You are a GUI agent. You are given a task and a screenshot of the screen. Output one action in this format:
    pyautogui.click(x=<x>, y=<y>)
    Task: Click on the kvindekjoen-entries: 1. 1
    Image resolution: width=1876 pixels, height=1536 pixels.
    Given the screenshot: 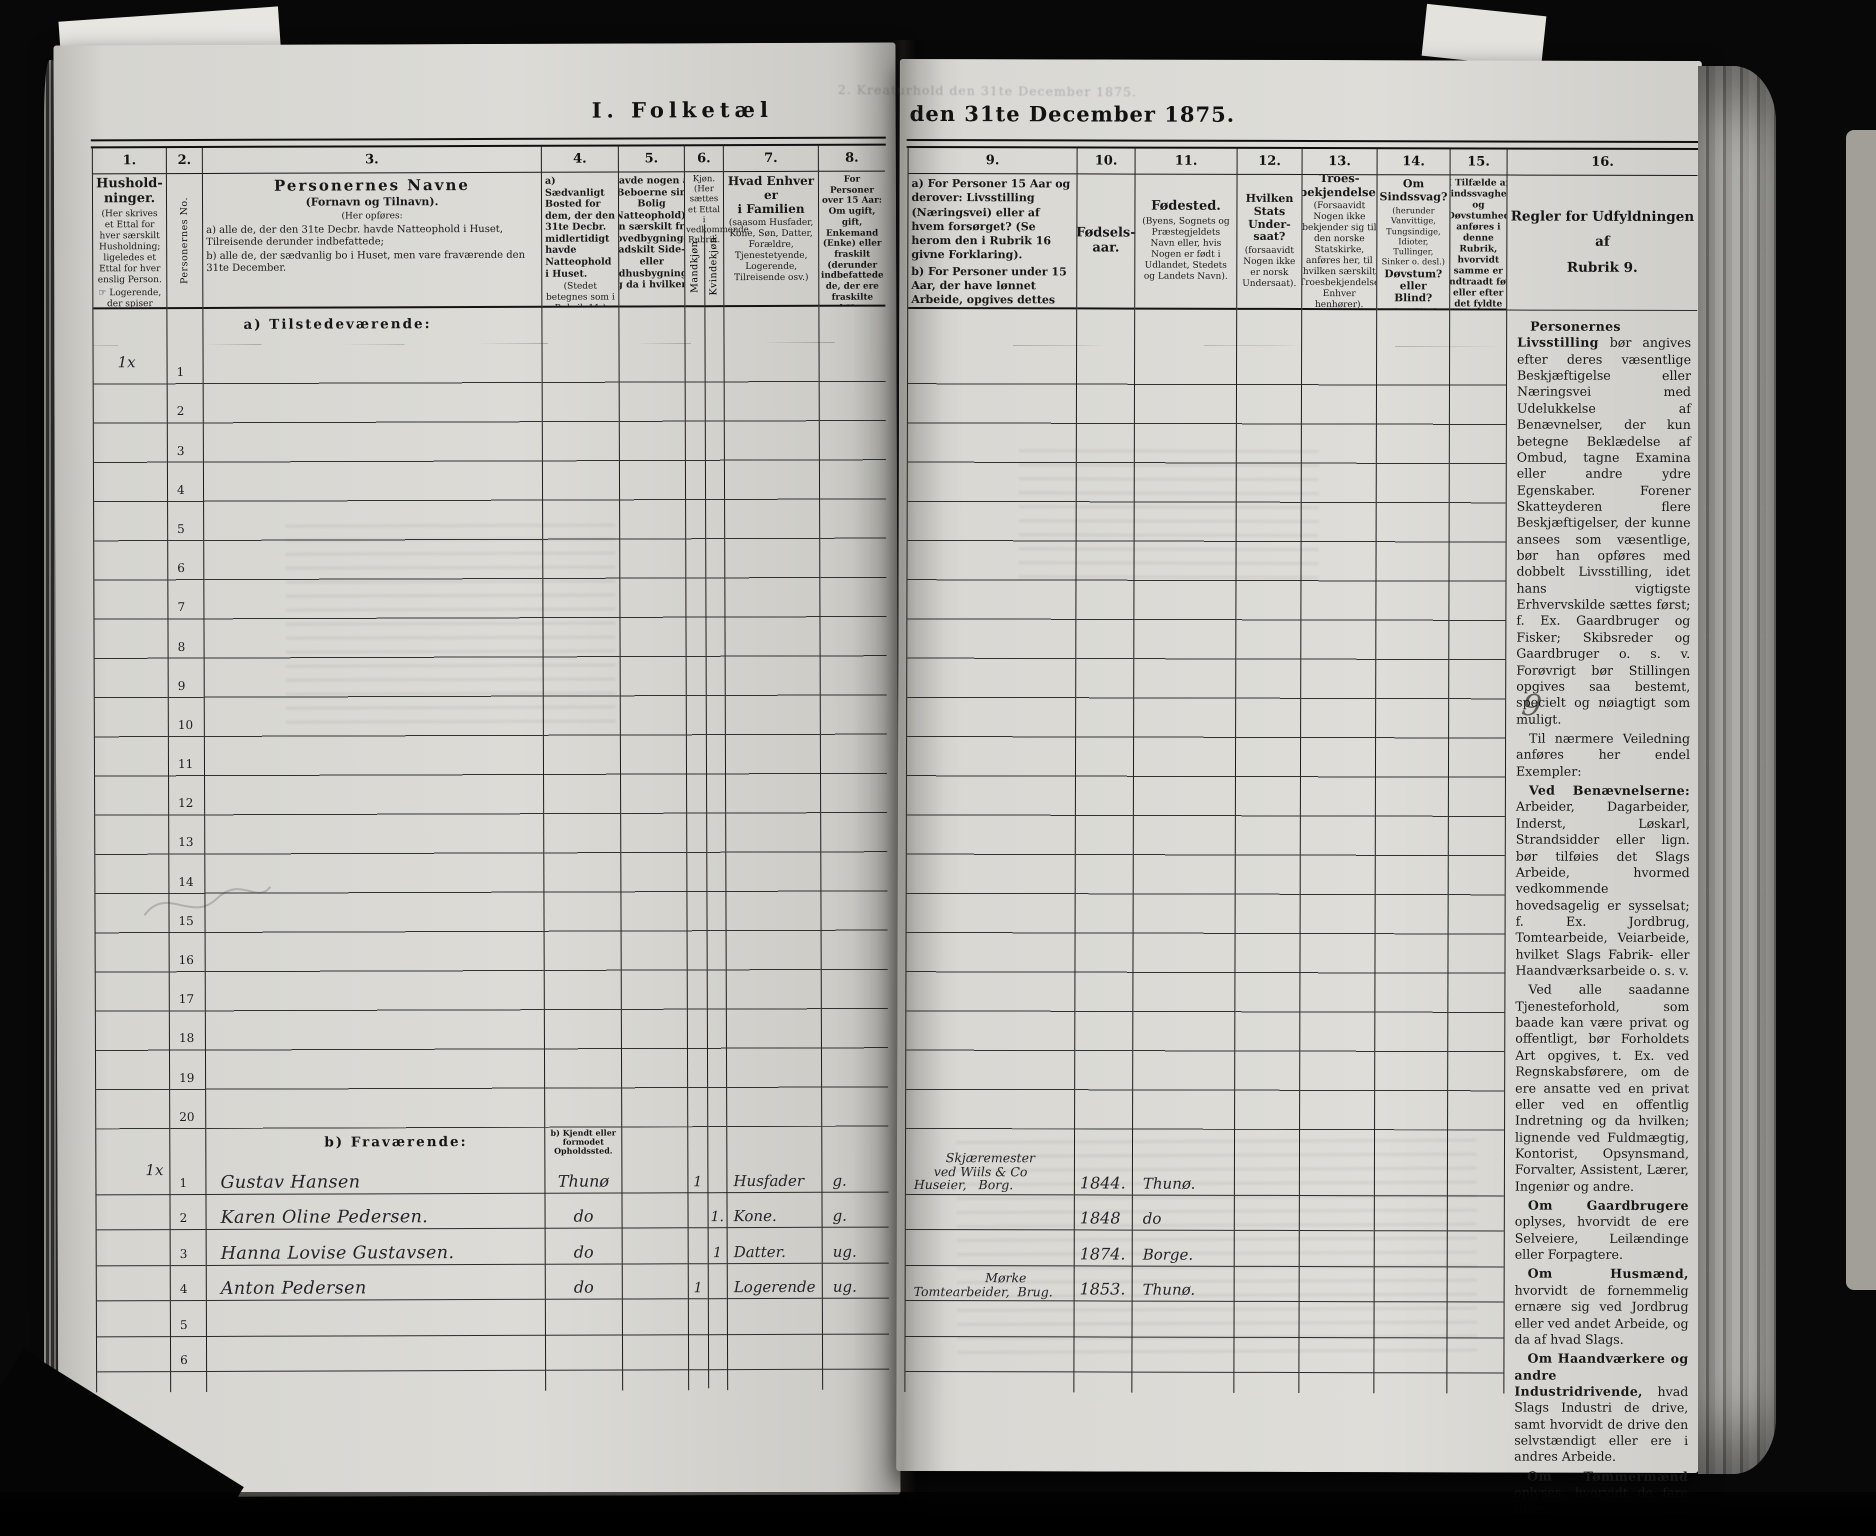 What is the action you would take?
    pyautogui.click(x=717, y=1264)
    